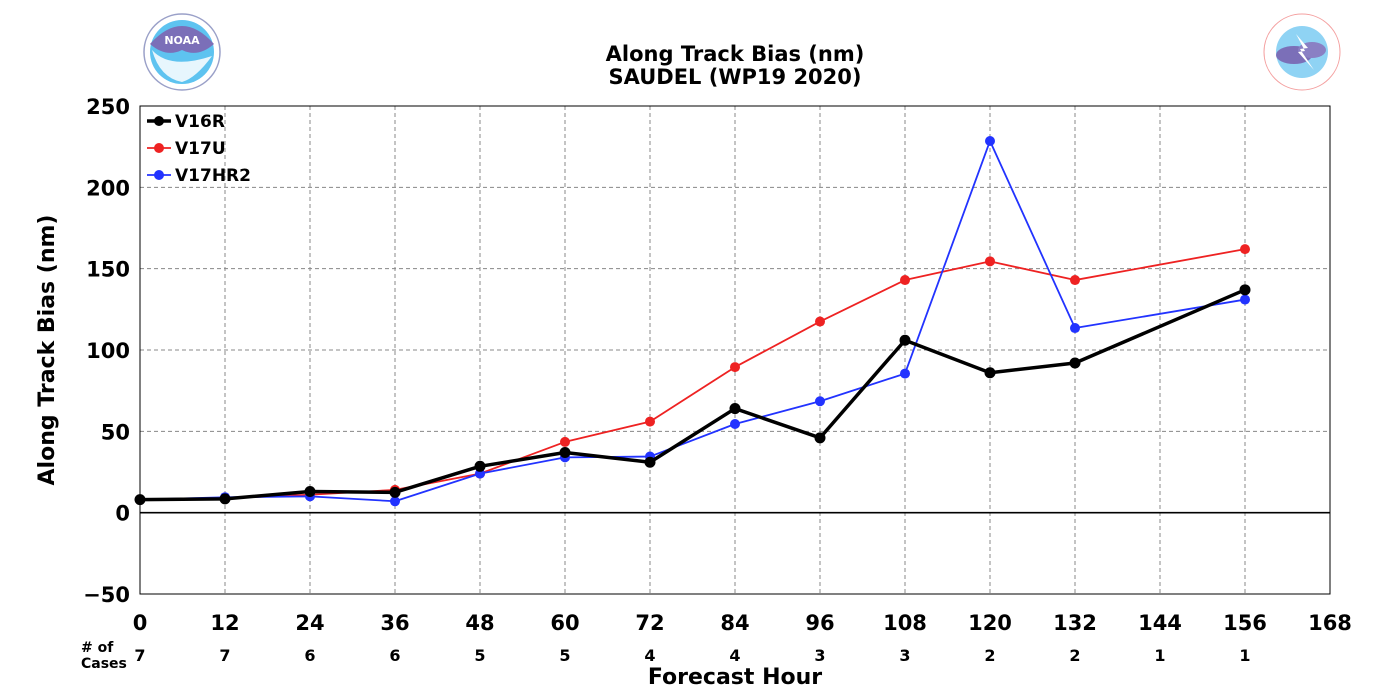  Describe the element at coordinates (649, 623) in the screenshot. I see `x-tick-label: 72` at that location.